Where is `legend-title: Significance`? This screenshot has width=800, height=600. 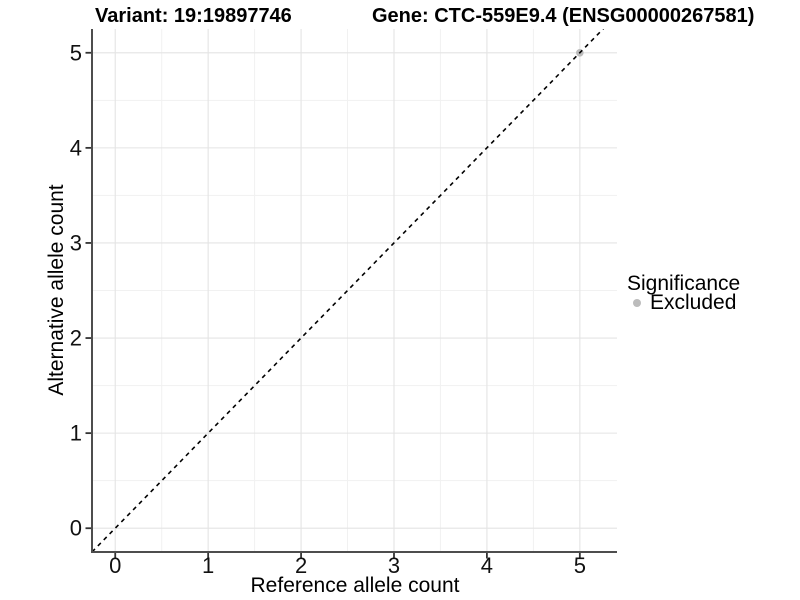 legend-title: Significance is located at coordinates (684, 283).